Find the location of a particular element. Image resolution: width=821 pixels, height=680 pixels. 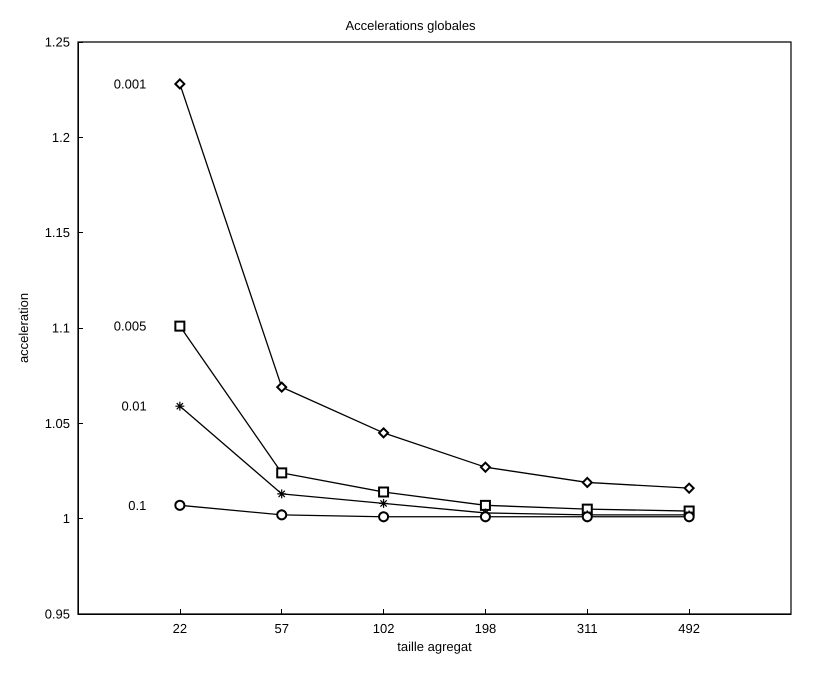

chart-title: Accelerations globales is located at coordinates (410, 25).